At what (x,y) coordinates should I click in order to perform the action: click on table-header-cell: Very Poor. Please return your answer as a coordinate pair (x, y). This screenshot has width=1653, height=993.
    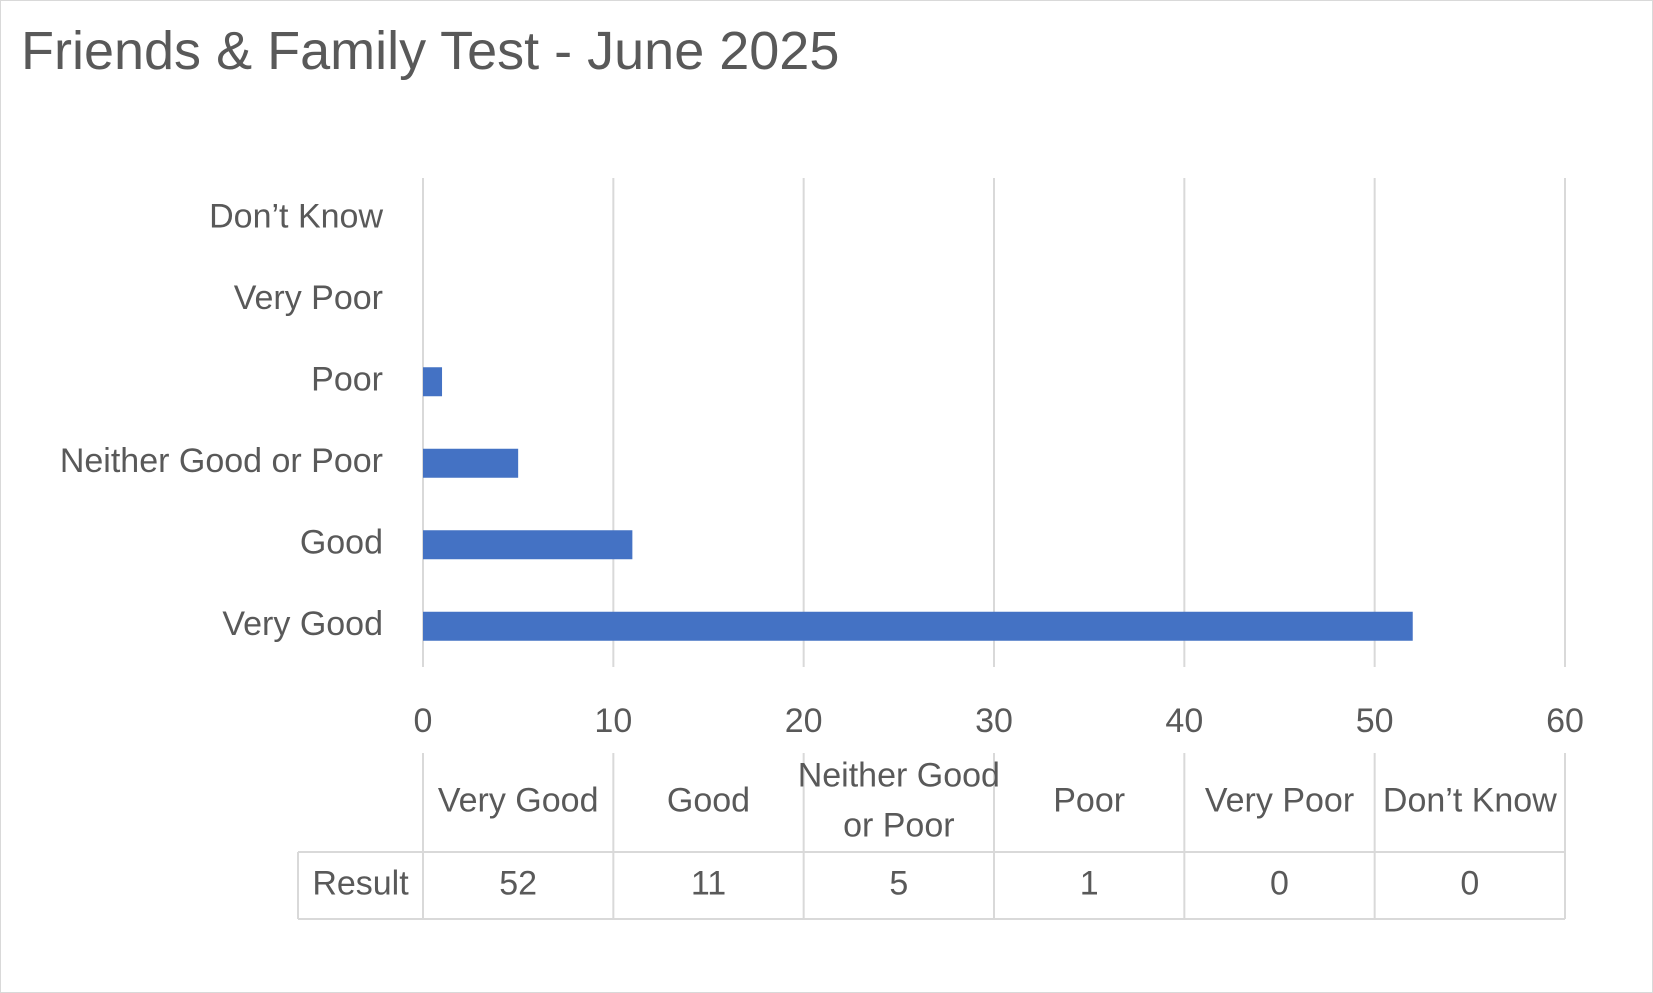
    Looking at the image, I should click on (1279, 800).